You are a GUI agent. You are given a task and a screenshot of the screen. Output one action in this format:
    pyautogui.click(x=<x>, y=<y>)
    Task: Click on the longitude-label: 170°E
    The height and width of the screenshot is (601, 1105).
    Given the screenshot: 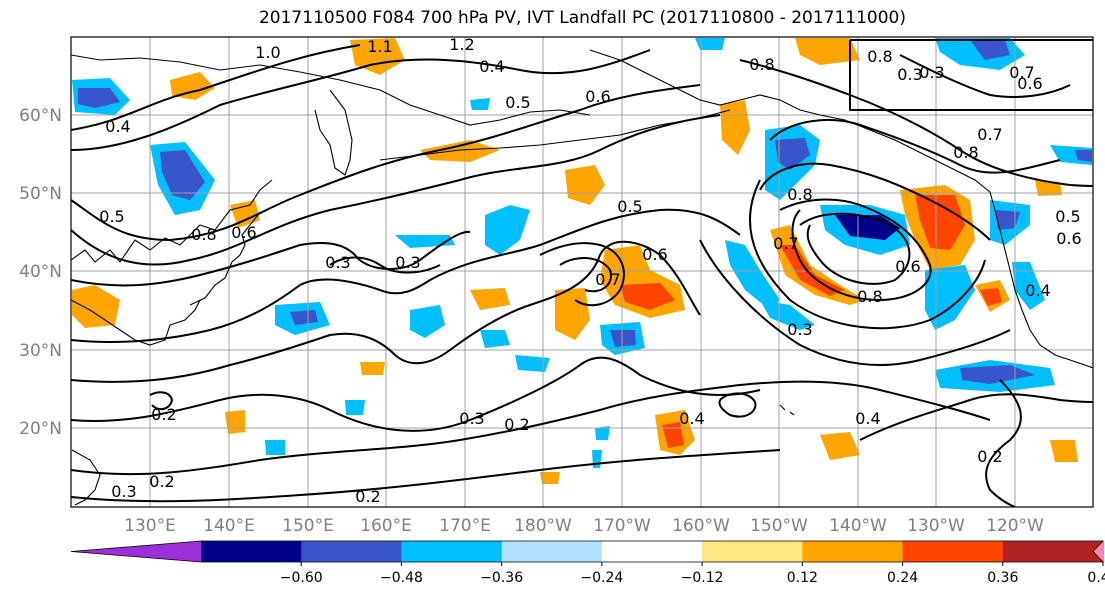 What is the action you would take?
    pyautogui.click(x=465, y=526)
    